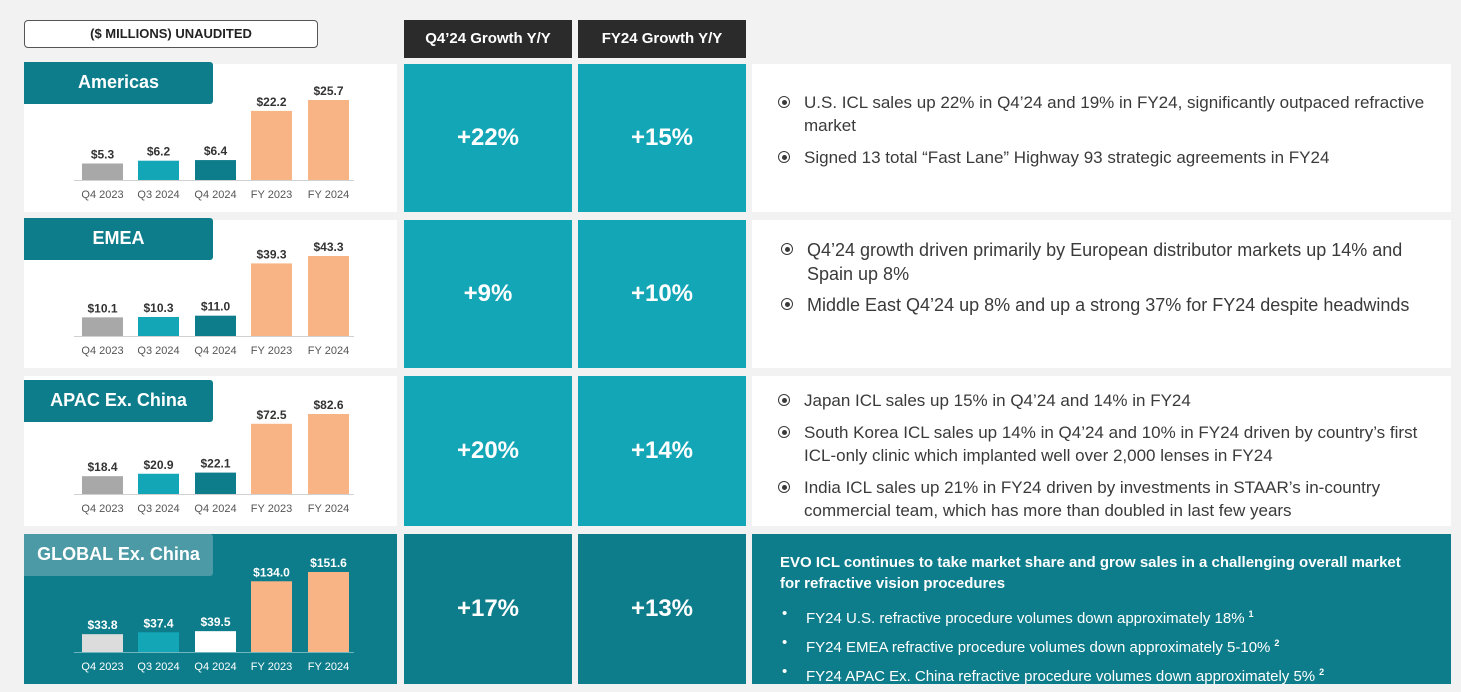 This screenshot has height=692, width=1461. What do you see at coordinates (102, 308) in the screenshot?
I see `data-label: $10.1` at bounding box center [102, 308].